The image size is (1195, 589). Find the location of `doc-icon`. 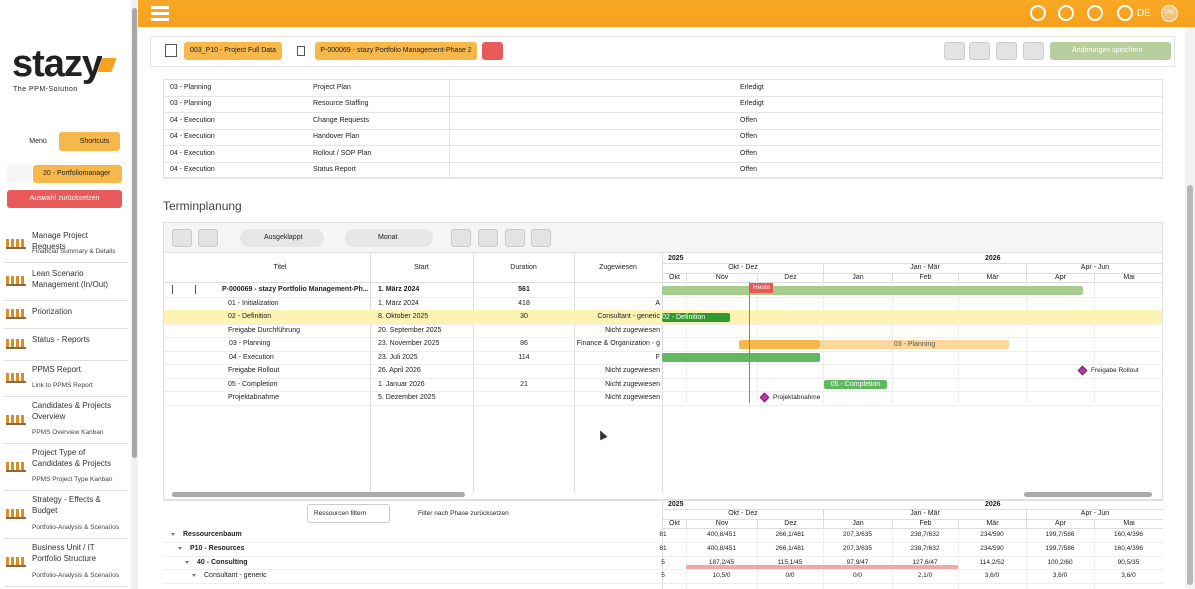

doc-icon is located at coordinates (301, 51).